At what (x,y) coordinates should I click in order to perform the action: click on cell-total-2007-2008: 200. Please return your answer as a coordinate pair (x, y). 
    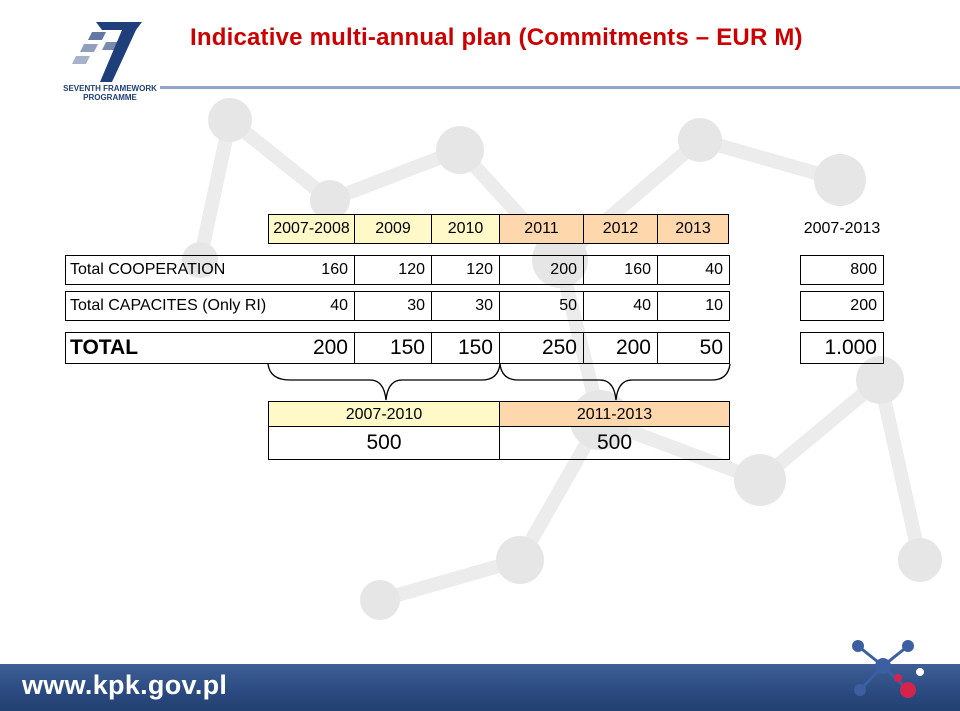
    Looking at the image, I should click on (311, 348).